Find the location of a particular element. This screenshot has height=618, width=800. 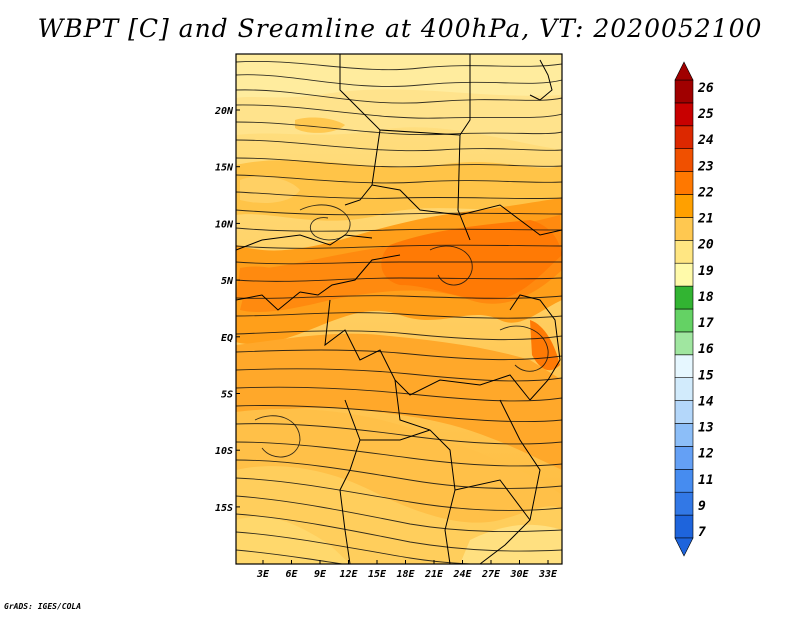

lon-tick-label: 12E is located at coordinates (348, 574).